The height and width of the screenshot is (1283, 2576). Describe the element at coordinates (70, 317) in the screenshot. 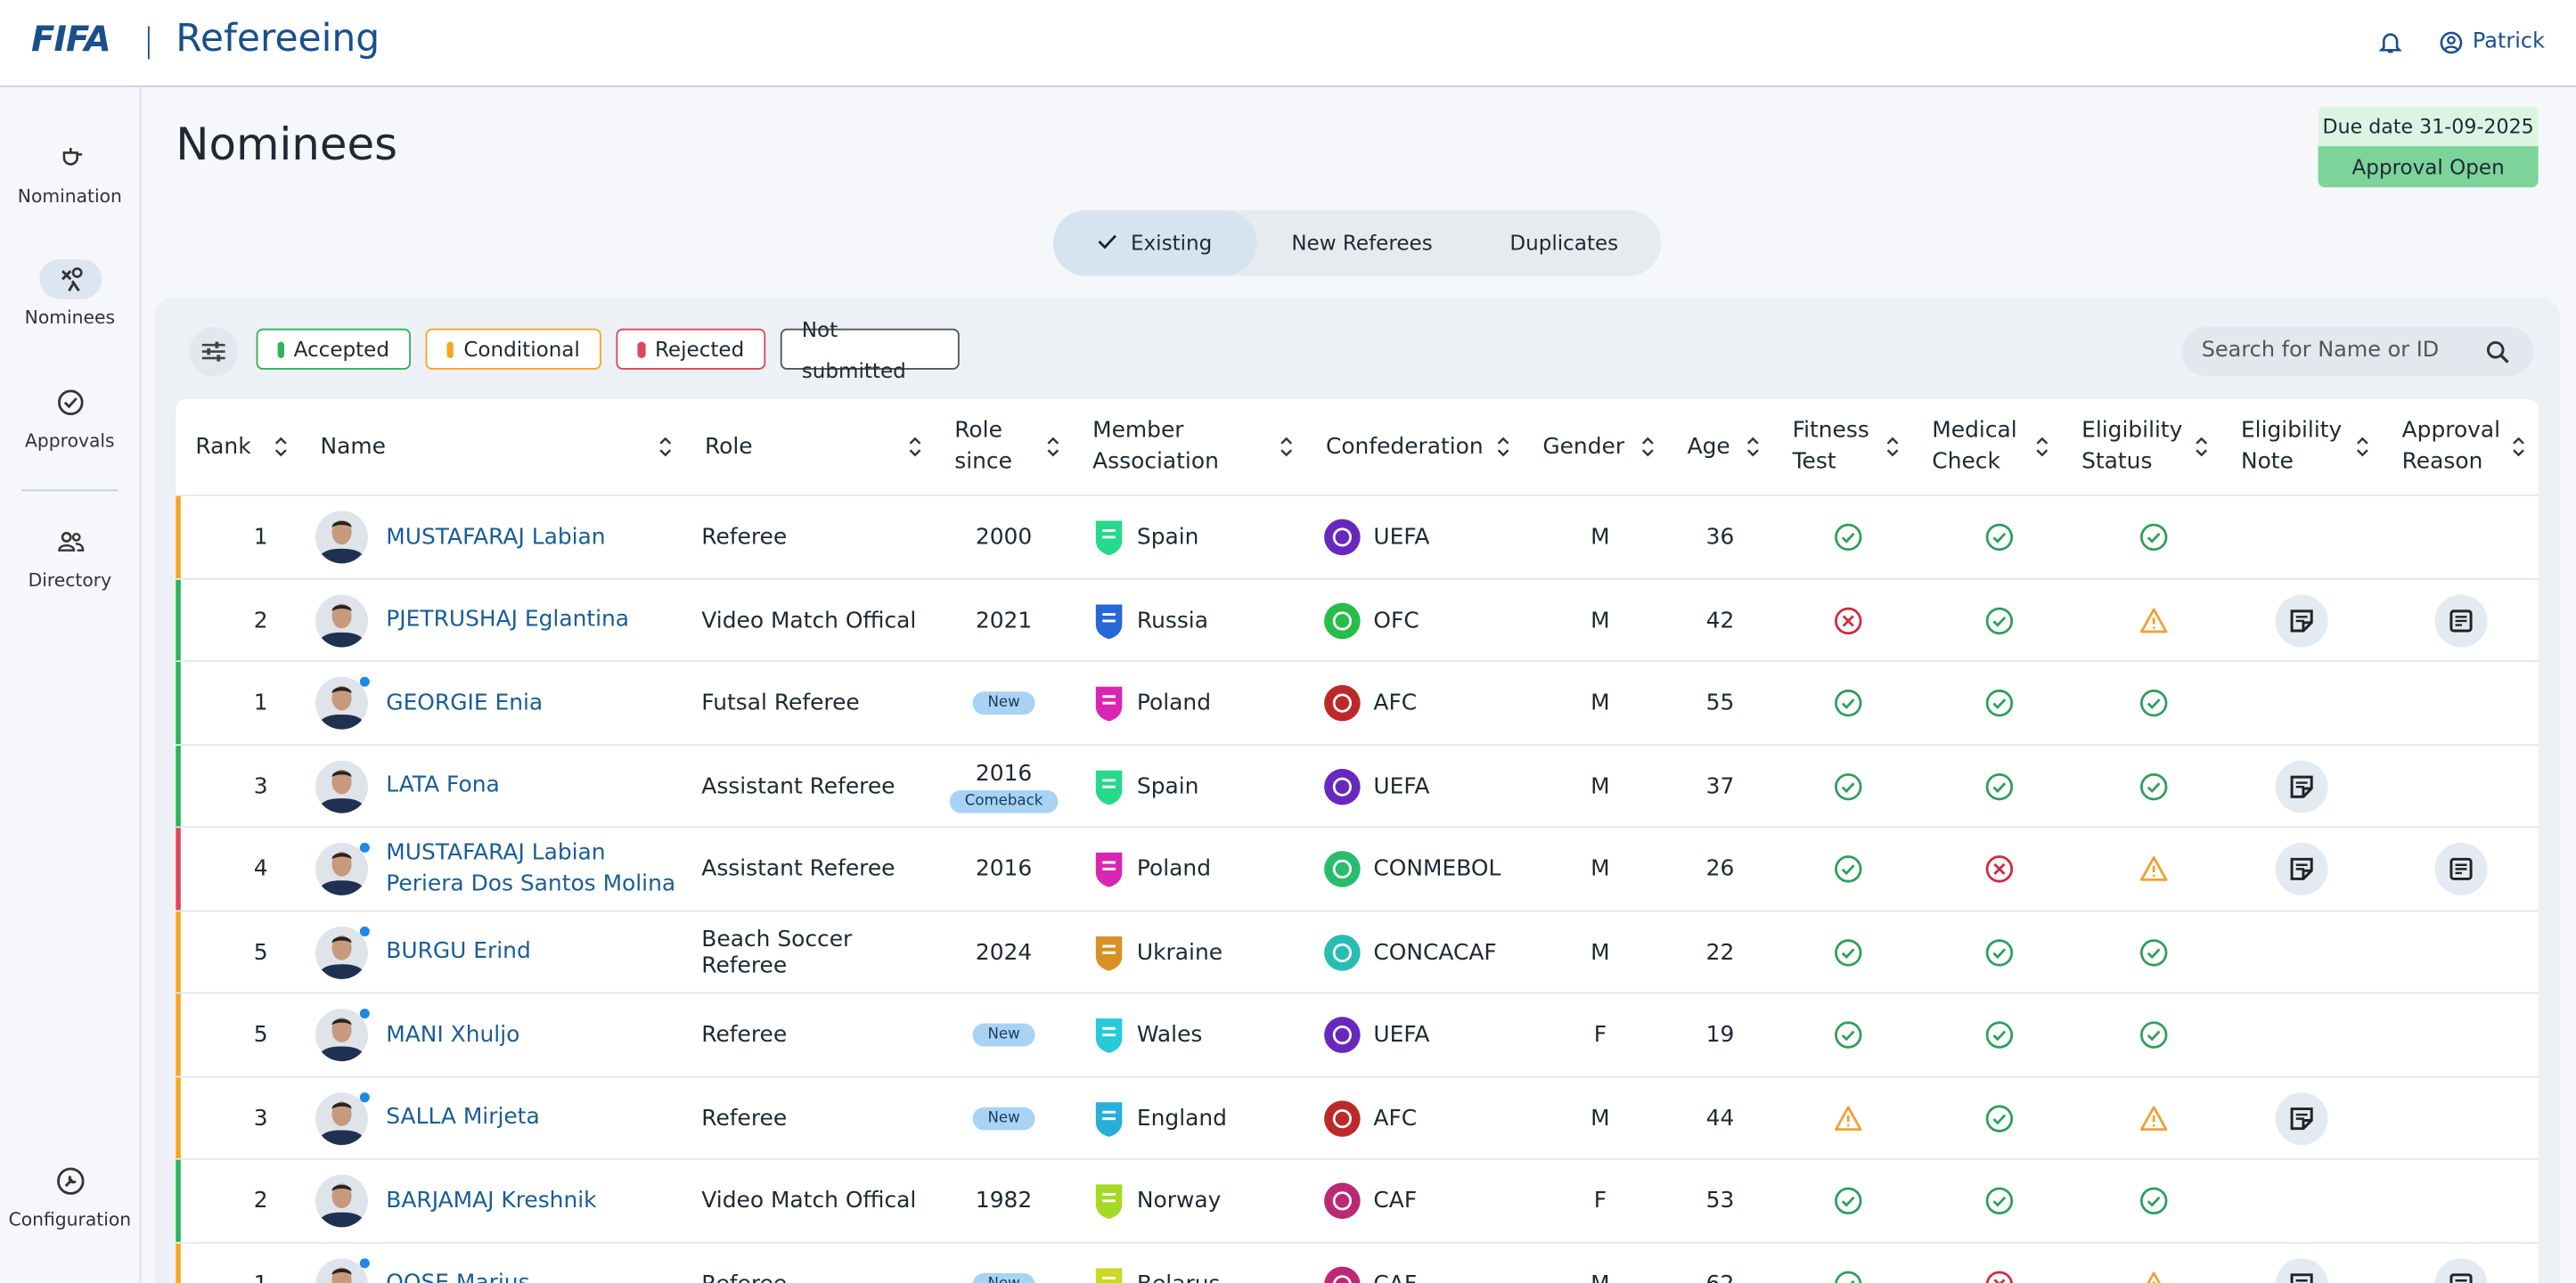

I see `nav-label: Nominees` at that location.